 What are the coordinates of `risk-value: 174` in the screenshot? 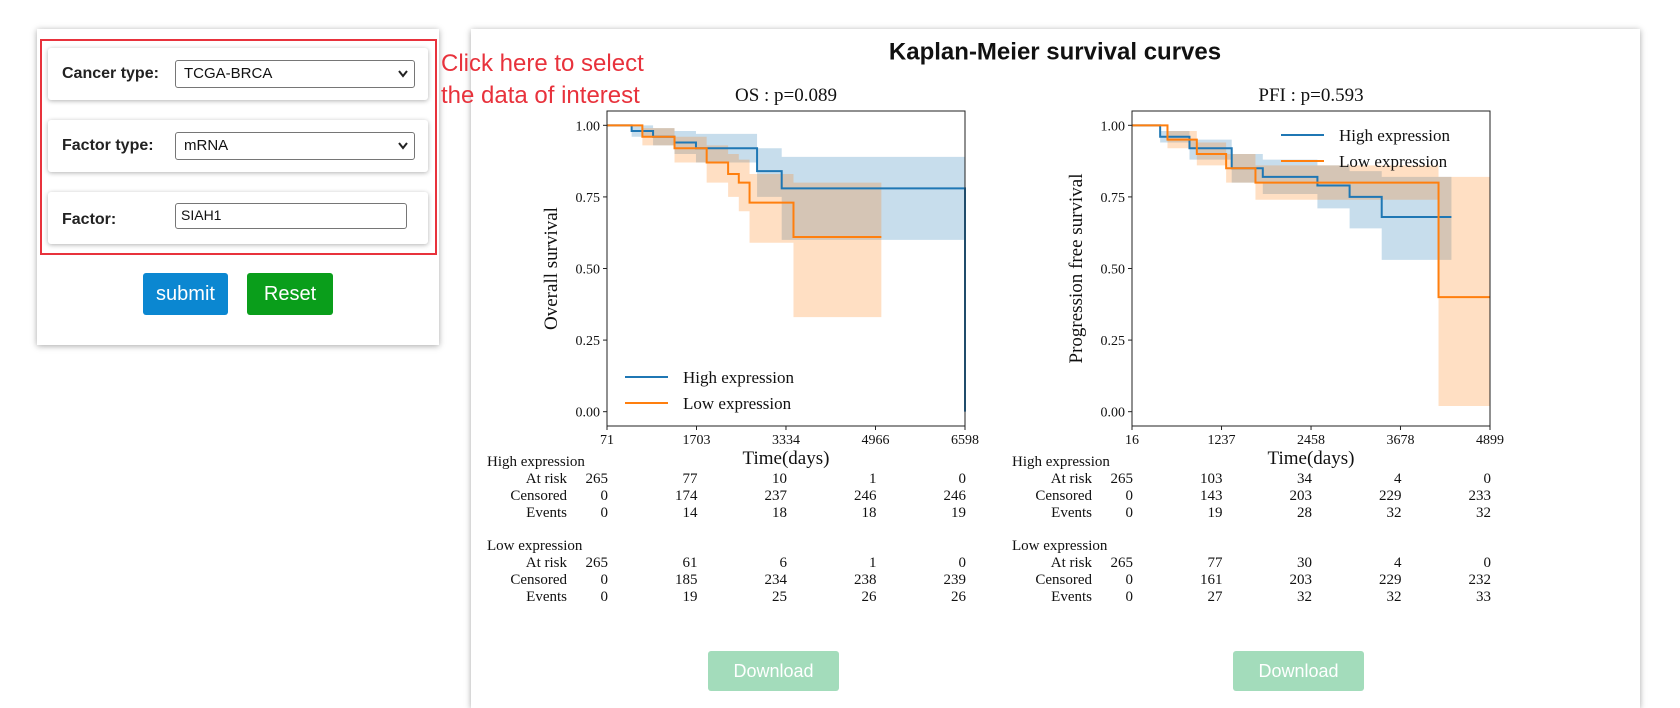 It's located at (686, 496).